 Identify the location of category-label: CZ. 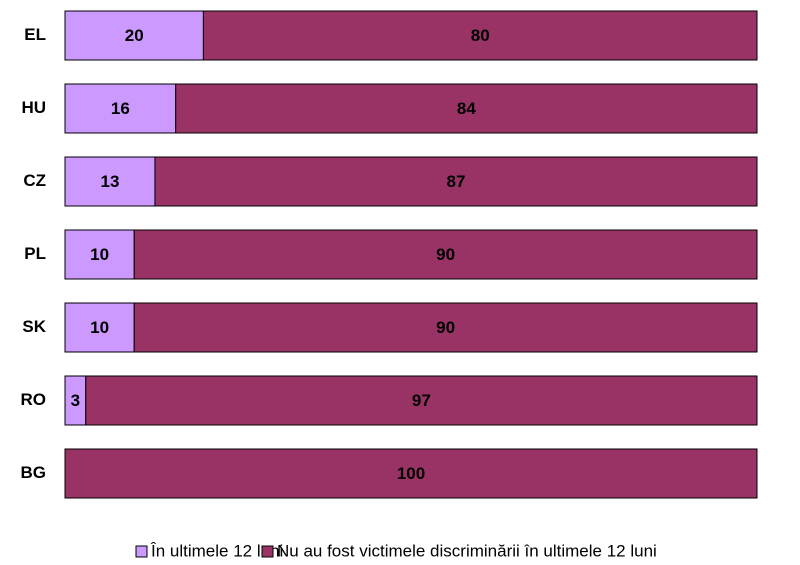
(34, 180).